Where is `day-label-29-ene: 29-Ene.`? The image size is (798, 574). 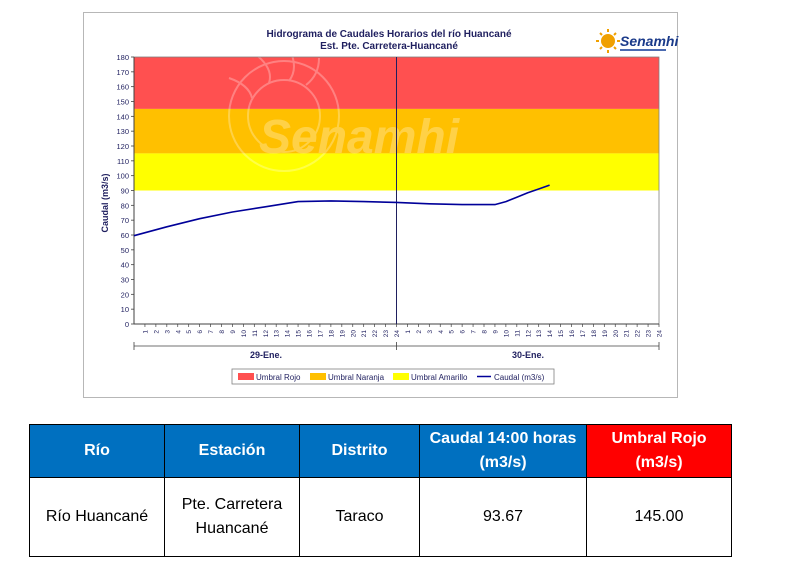 day-label-29-ene: 29-Ene. is located at coordinates (266, 355).